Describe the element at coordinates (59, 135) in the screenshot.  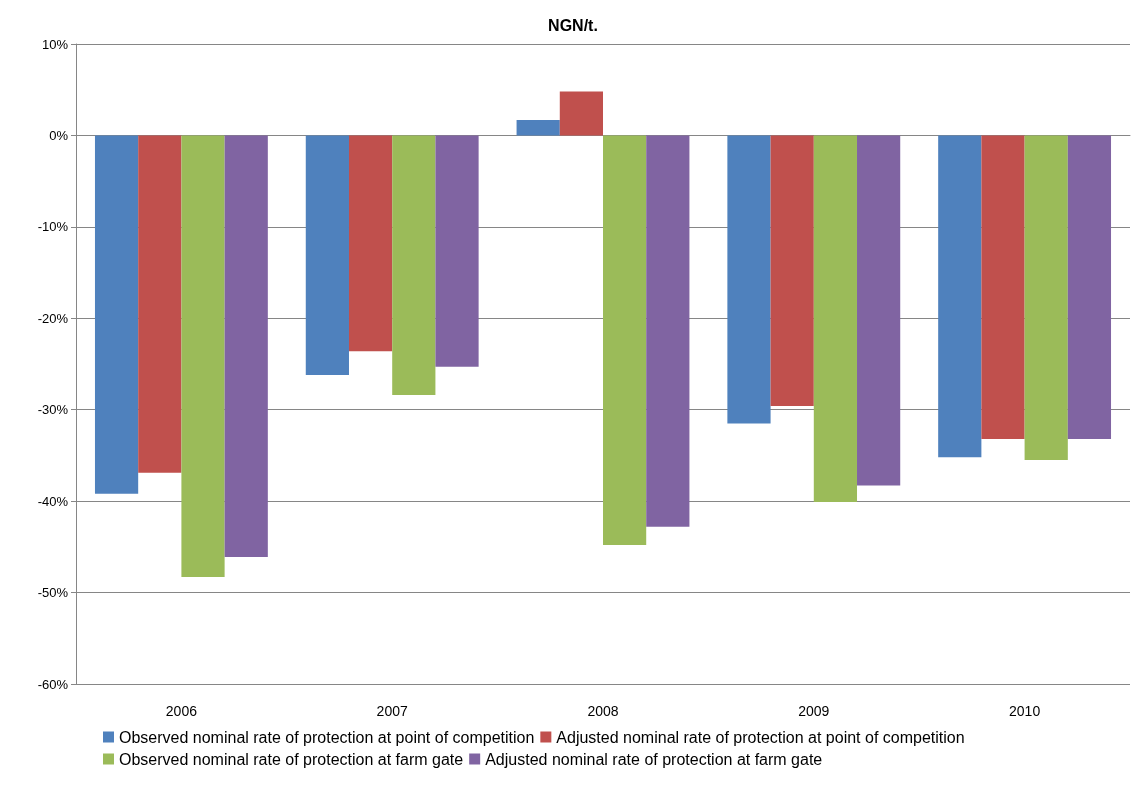
I see `y-tick-label: 0%` at that location.